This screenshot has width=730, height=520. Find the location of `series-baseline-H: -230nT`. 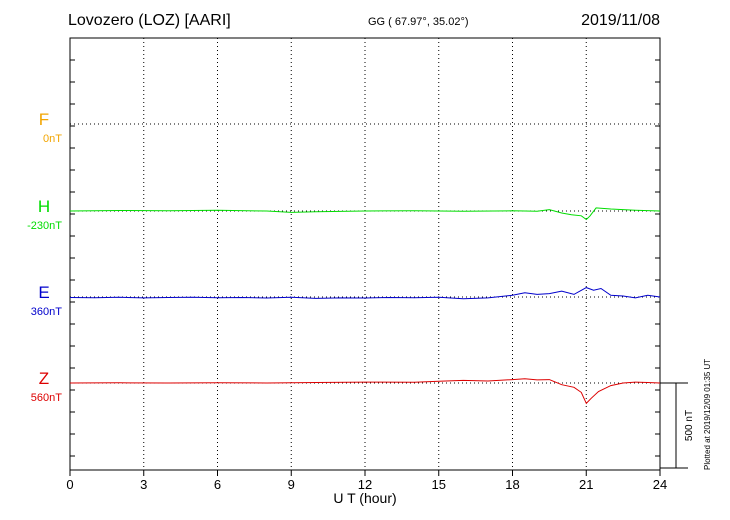

series-baseline-H: -230nT is located at coordinates (44, 226).